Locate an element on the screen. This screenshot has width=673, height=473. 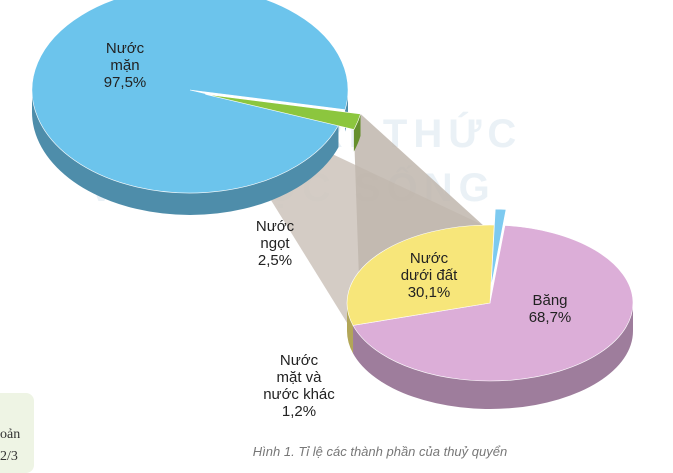
slice-salt-water-side is located at coordinates (185, 153).